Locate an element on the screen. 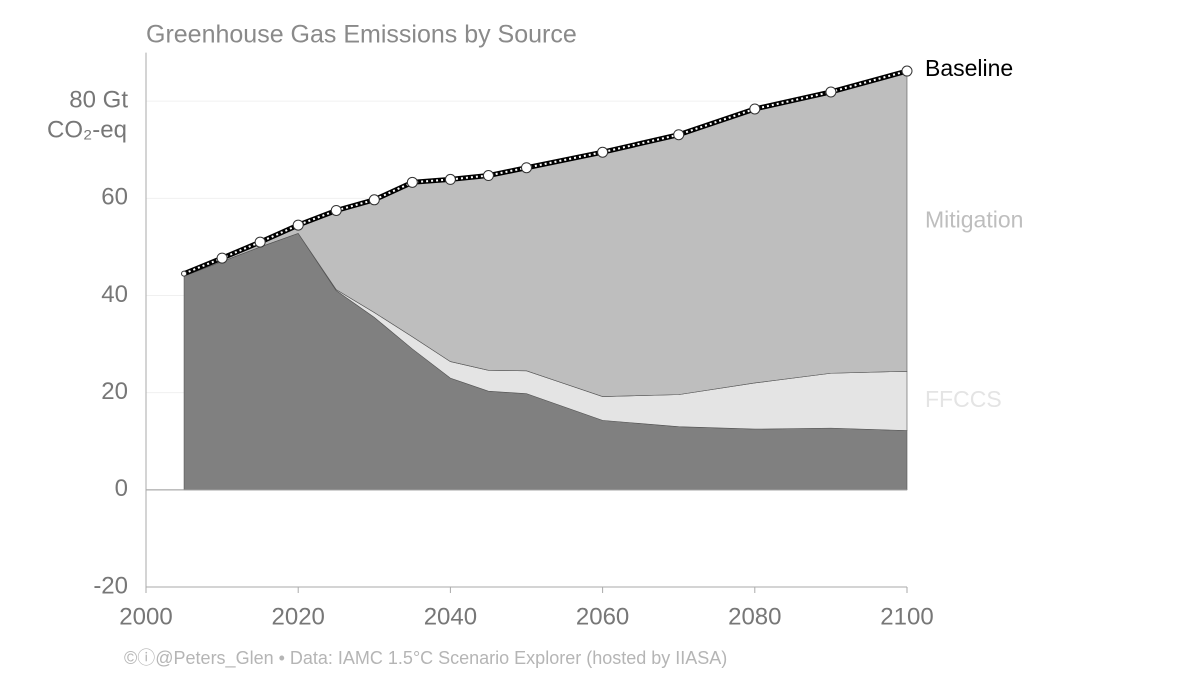 This screenshot has height=675, width=1200. x-tick-label: 2100 is located at coordinates (906, 616).